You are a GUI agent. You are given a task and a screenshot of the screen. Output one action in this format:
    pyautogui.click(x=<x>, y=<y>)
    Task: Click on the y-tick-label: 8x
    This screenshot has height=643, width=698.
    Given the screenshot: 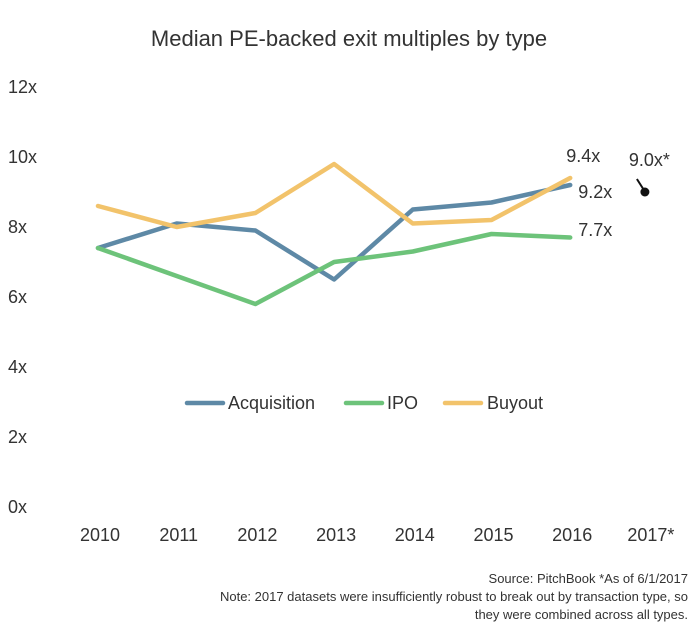 What is the action you would take?
    pyautogui.click(x=17, y=227)
    